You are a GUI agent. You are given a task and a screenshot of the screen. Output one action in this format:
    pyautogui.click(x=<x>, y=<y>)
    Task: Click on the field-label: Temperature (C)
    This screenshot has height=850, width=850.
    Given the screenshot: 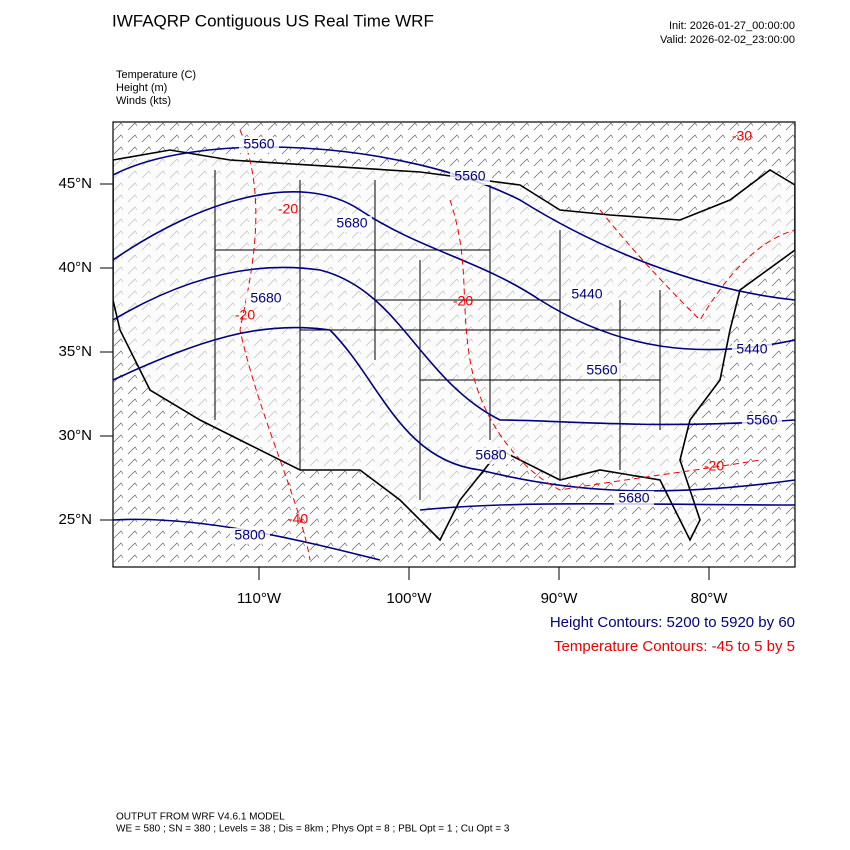 What is the action you would take?
    pyautogui.click(x=156, y=75)
    